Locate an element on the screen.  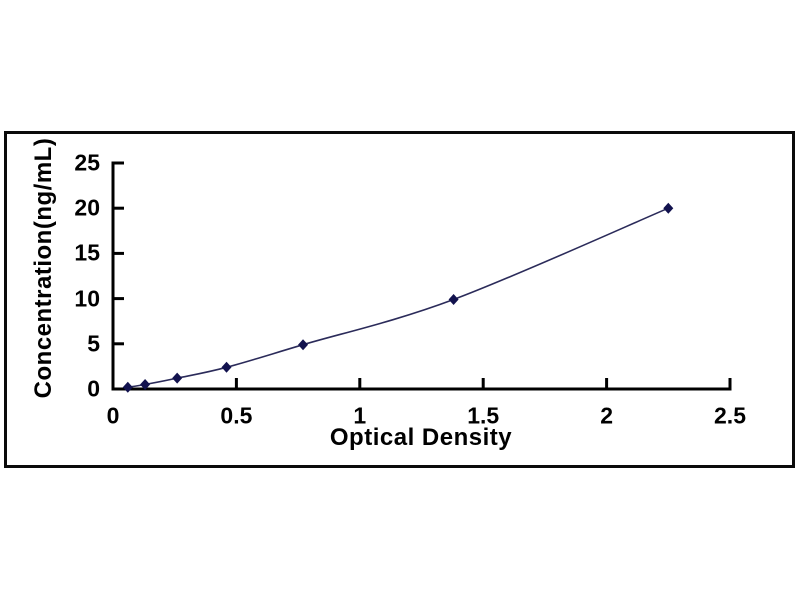
y-axis-title: Concentration(ng/mL) is located at coordinates (43, 268).